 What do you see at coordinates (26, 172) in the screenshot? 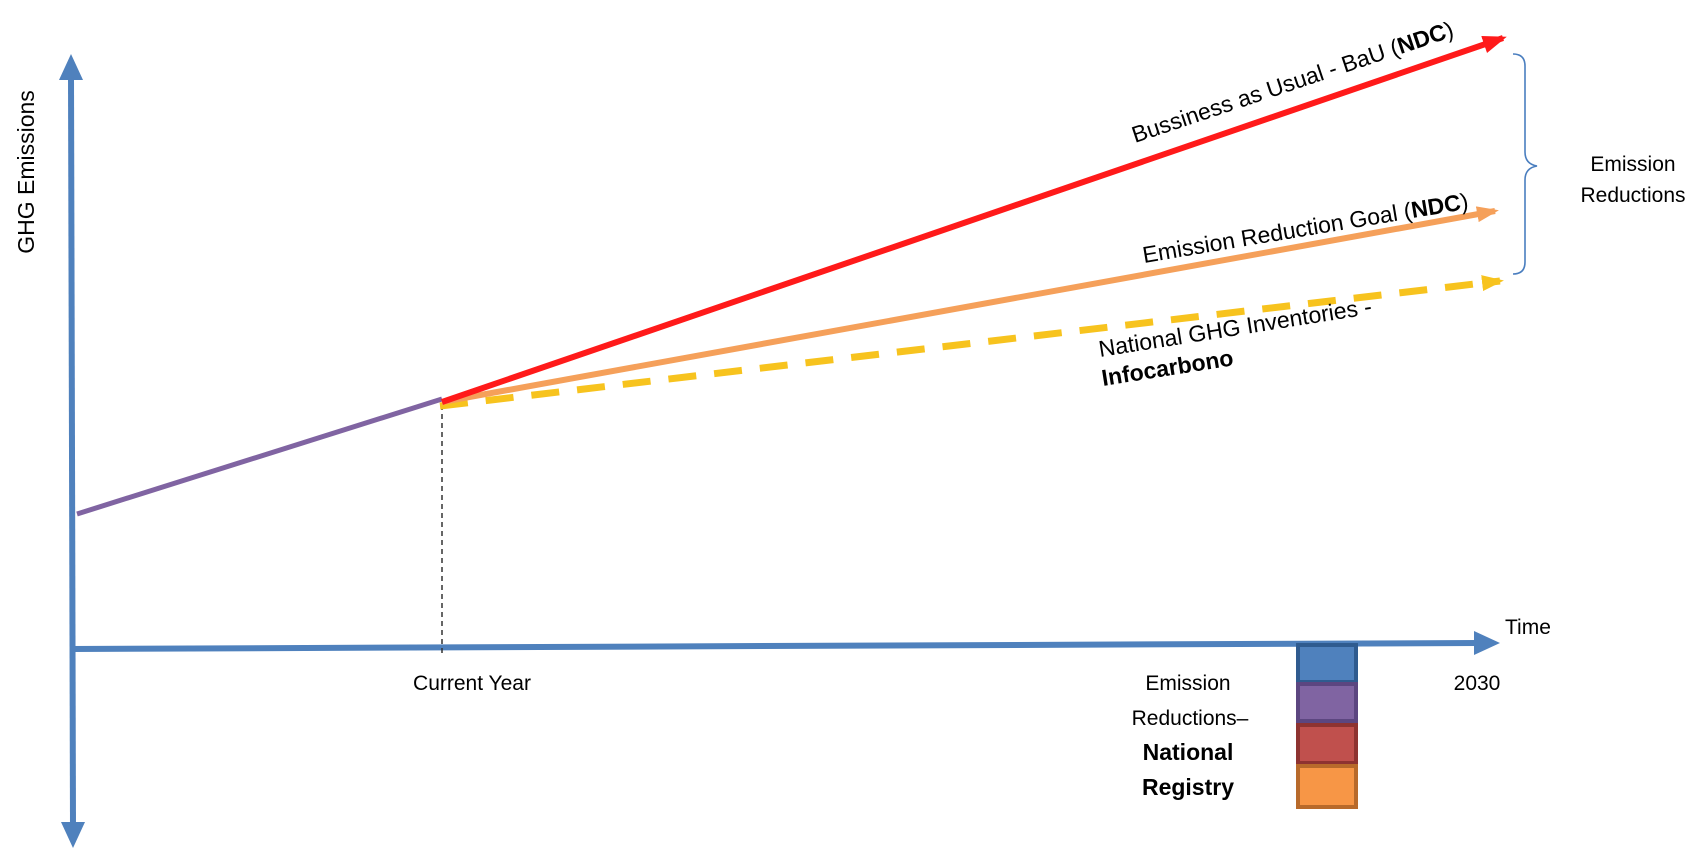
I see `y-axis-label: GHG Emissions` at bounding box center [26, 172].